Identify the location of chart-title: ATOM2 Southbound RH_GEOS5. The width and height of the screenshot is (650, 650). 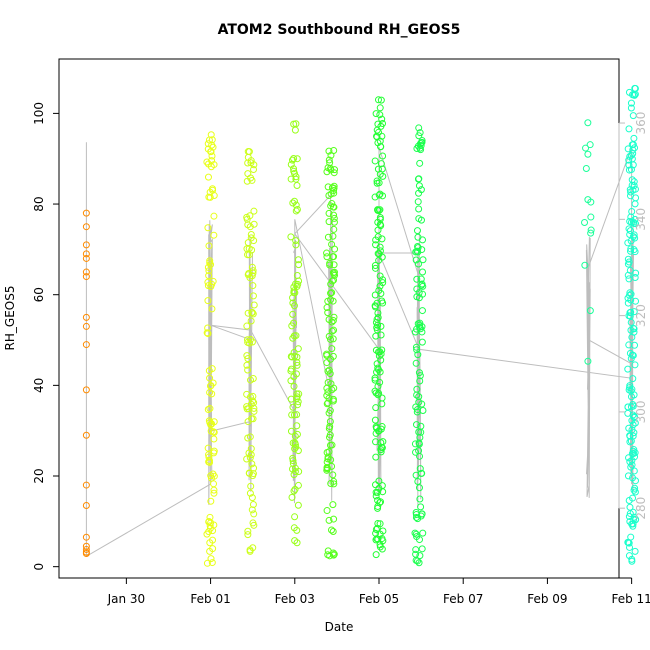
(339, 30).